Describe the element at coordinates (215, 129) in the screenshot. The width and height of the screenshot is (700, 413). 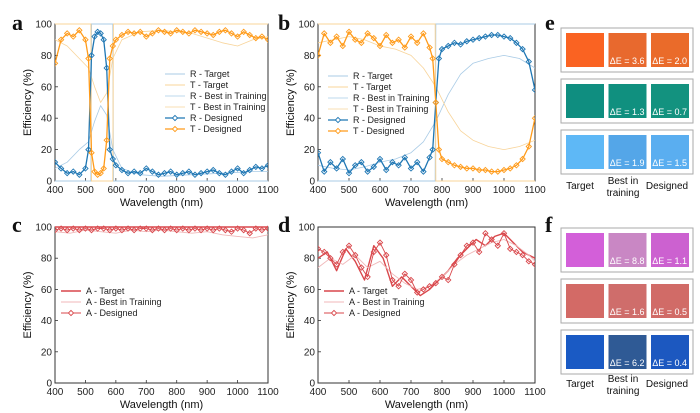
I see `legend-label: T - Designed` at that location.